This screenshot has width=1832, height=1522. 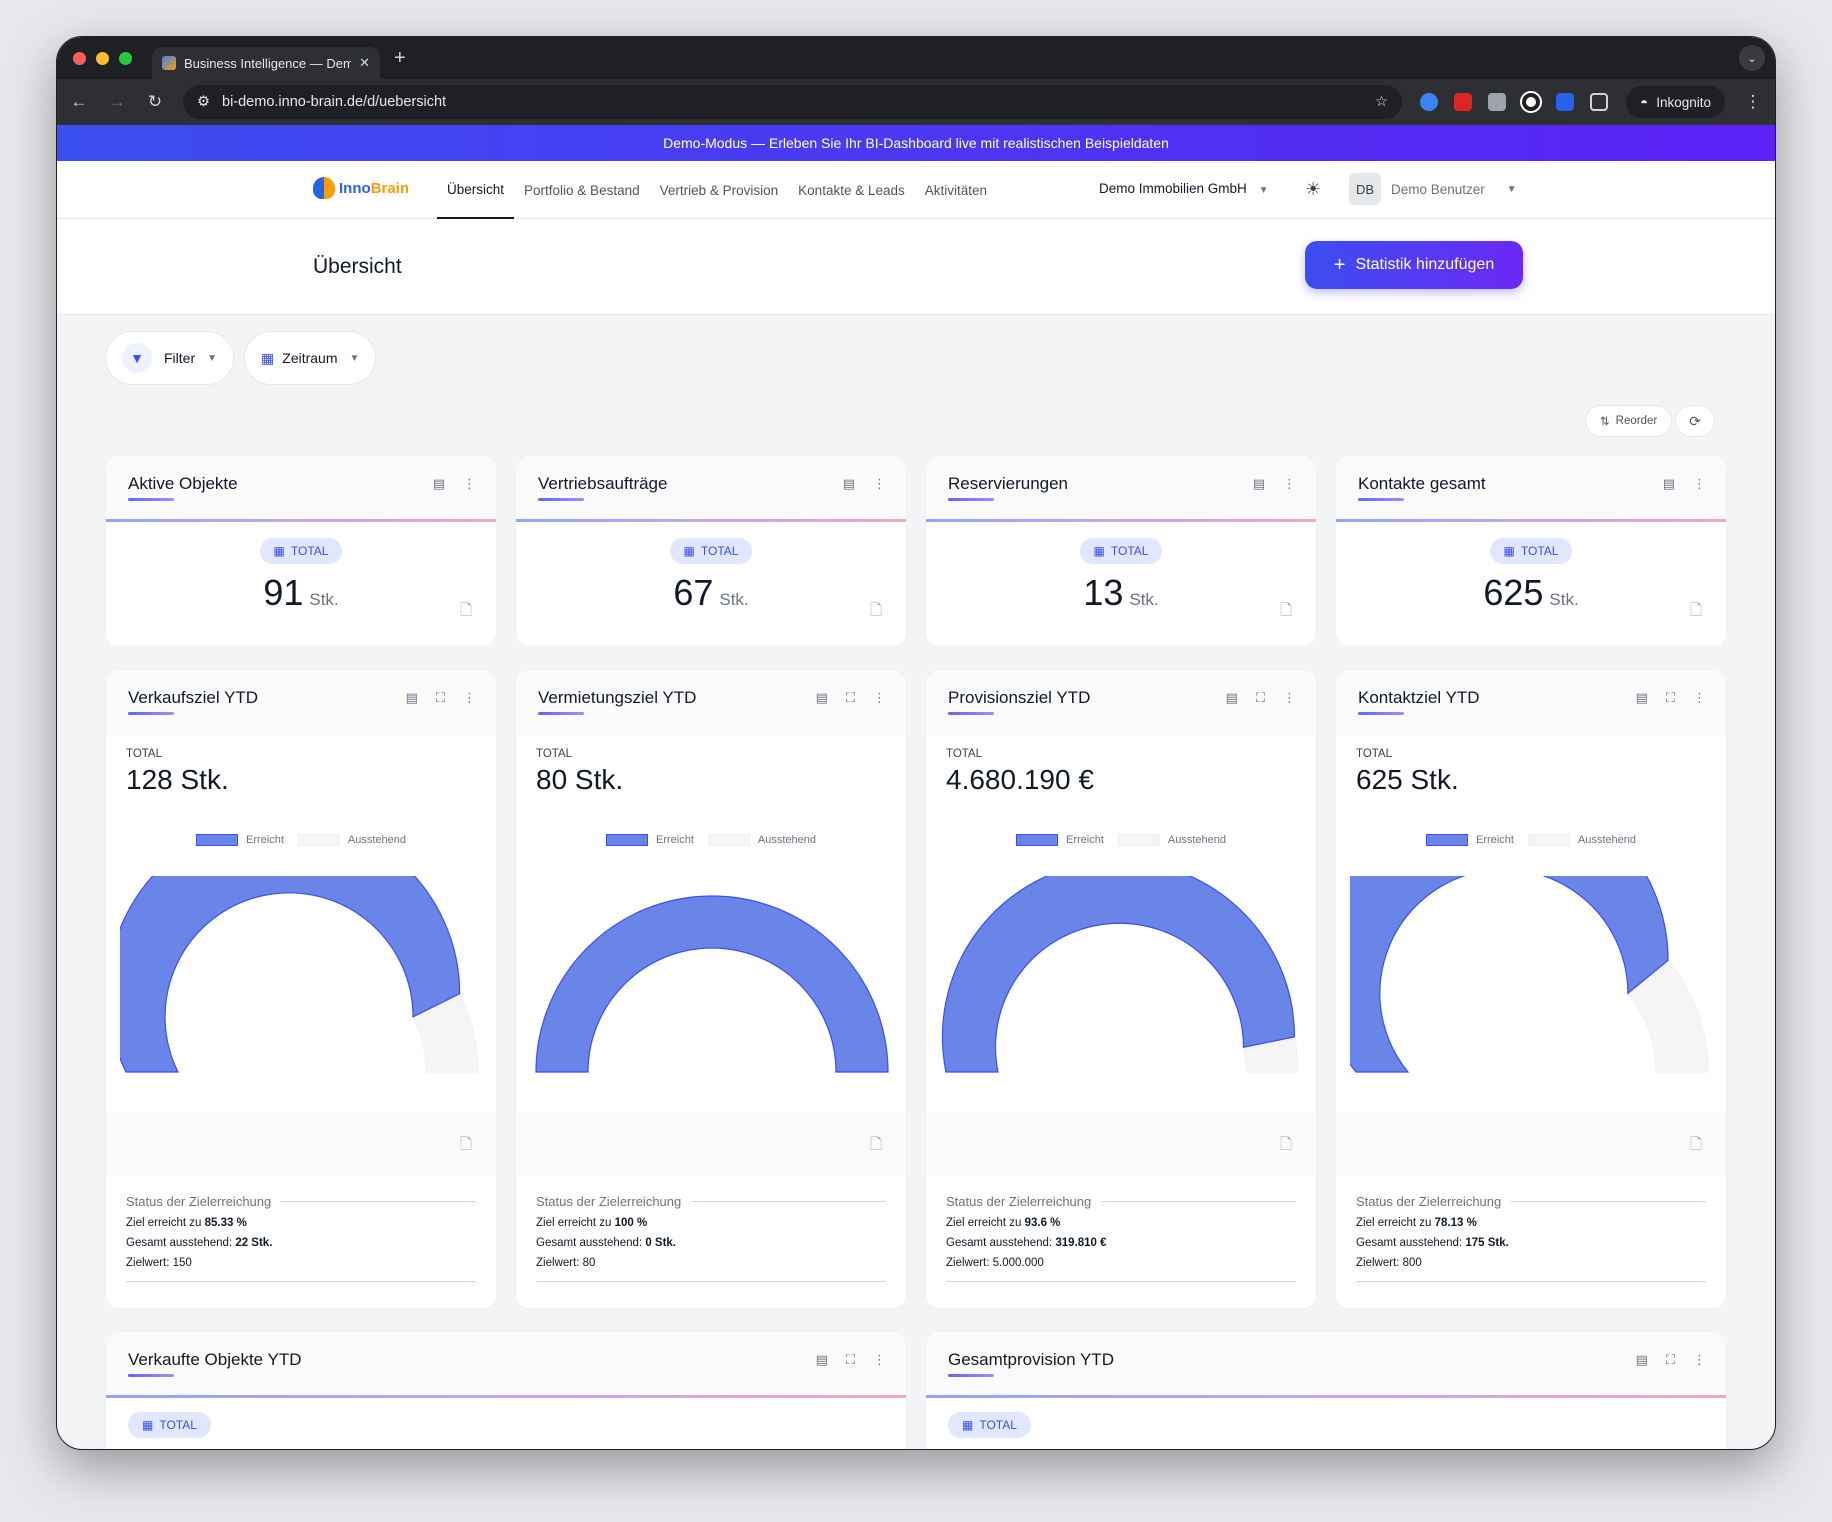 I want to click on zoom-window-button, so click(x=125, y=58).